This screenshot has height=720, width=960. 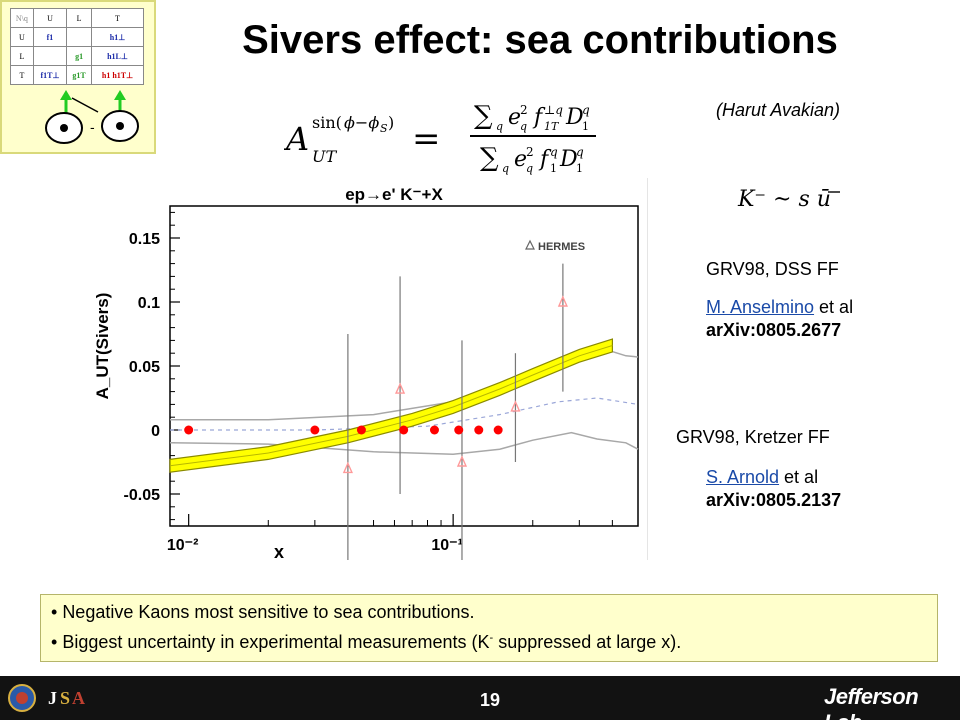 What do you see at coordinates (79, 56) in the screenshot?
I see `table-cell: g1` at bounding box center [79, 56].